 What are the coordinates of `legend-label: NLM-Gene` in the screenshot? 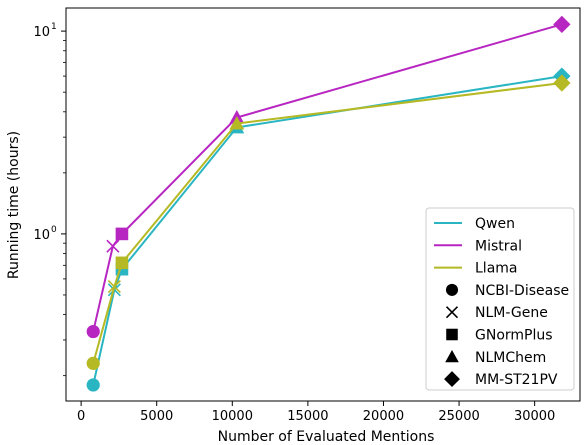 It's located at (511, 313).